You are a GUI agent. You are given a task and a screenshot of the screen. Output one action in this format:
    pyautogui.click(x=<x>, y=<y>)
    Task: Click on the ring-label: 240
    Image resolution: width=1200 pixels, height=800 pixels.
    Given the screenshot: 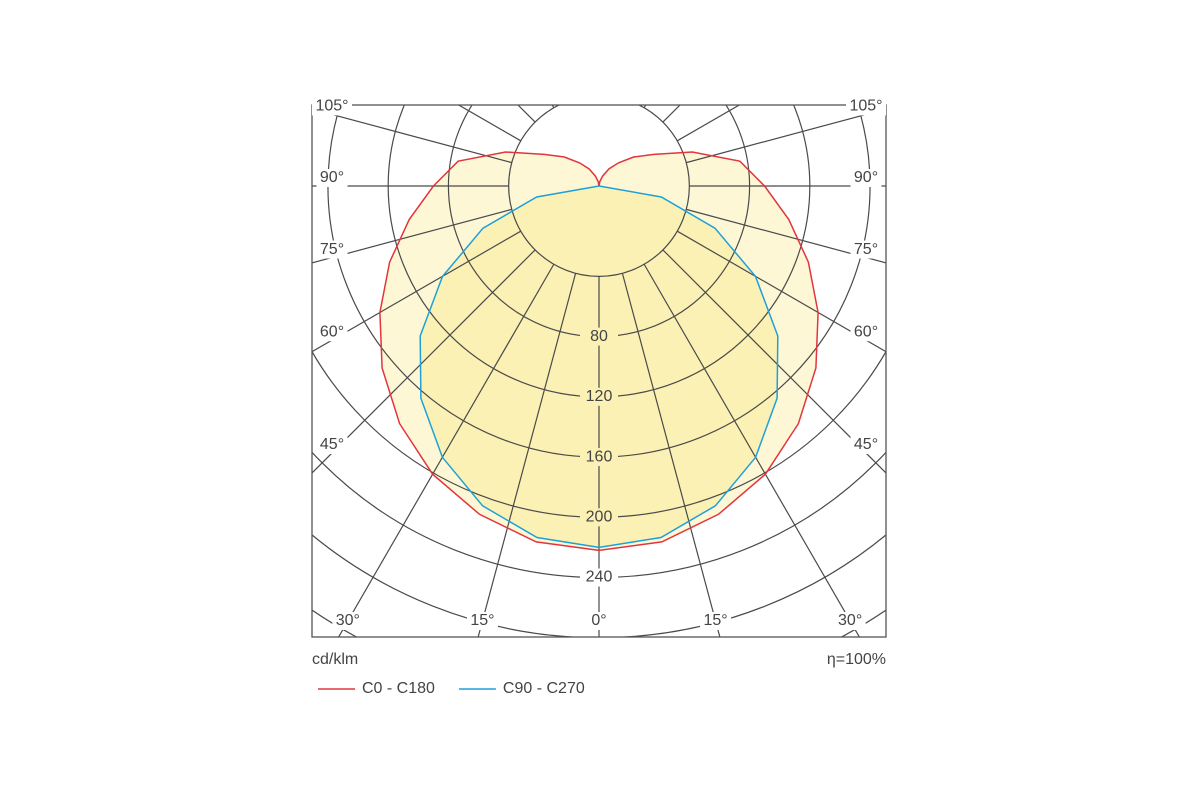 What is the action you would take?
    pyautogui.click(x=599, y=577)
    